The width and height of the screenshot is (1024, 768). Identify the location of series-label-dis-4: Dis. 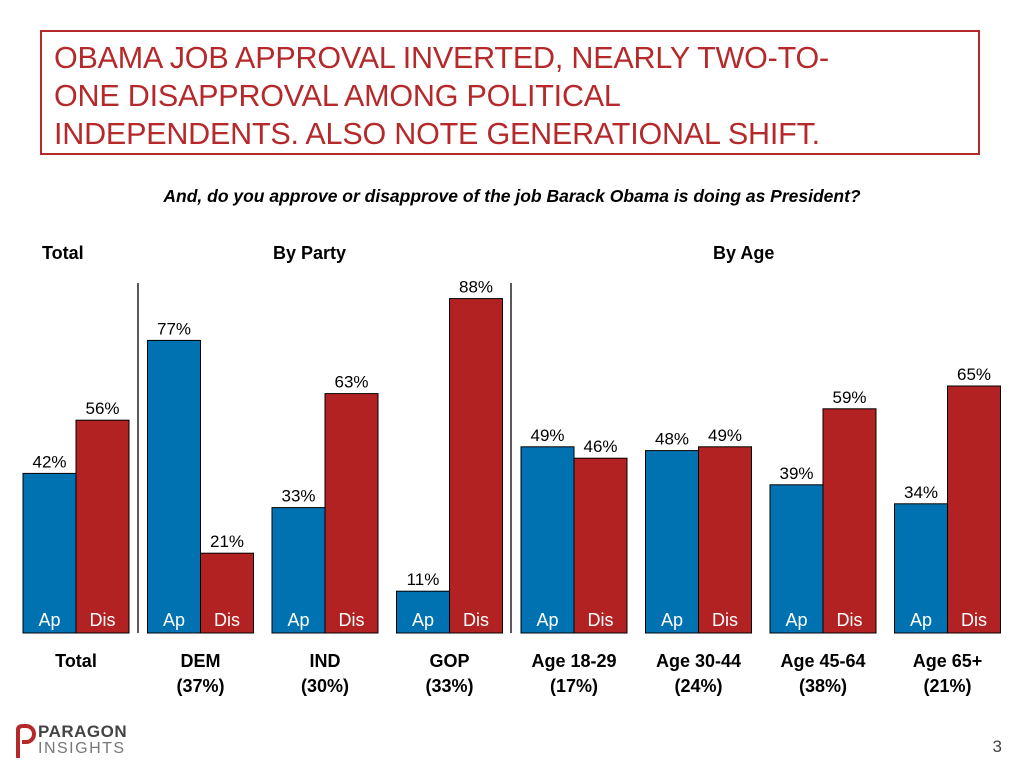
(601, 620).